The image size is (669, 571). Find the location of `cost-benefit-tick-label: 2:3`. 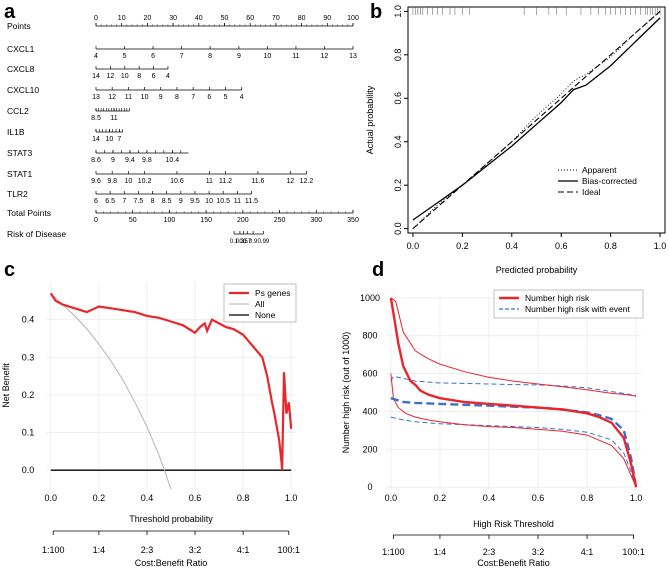

cost-benefit-tick-label: 2:3 is located at coordinates (489, 552).